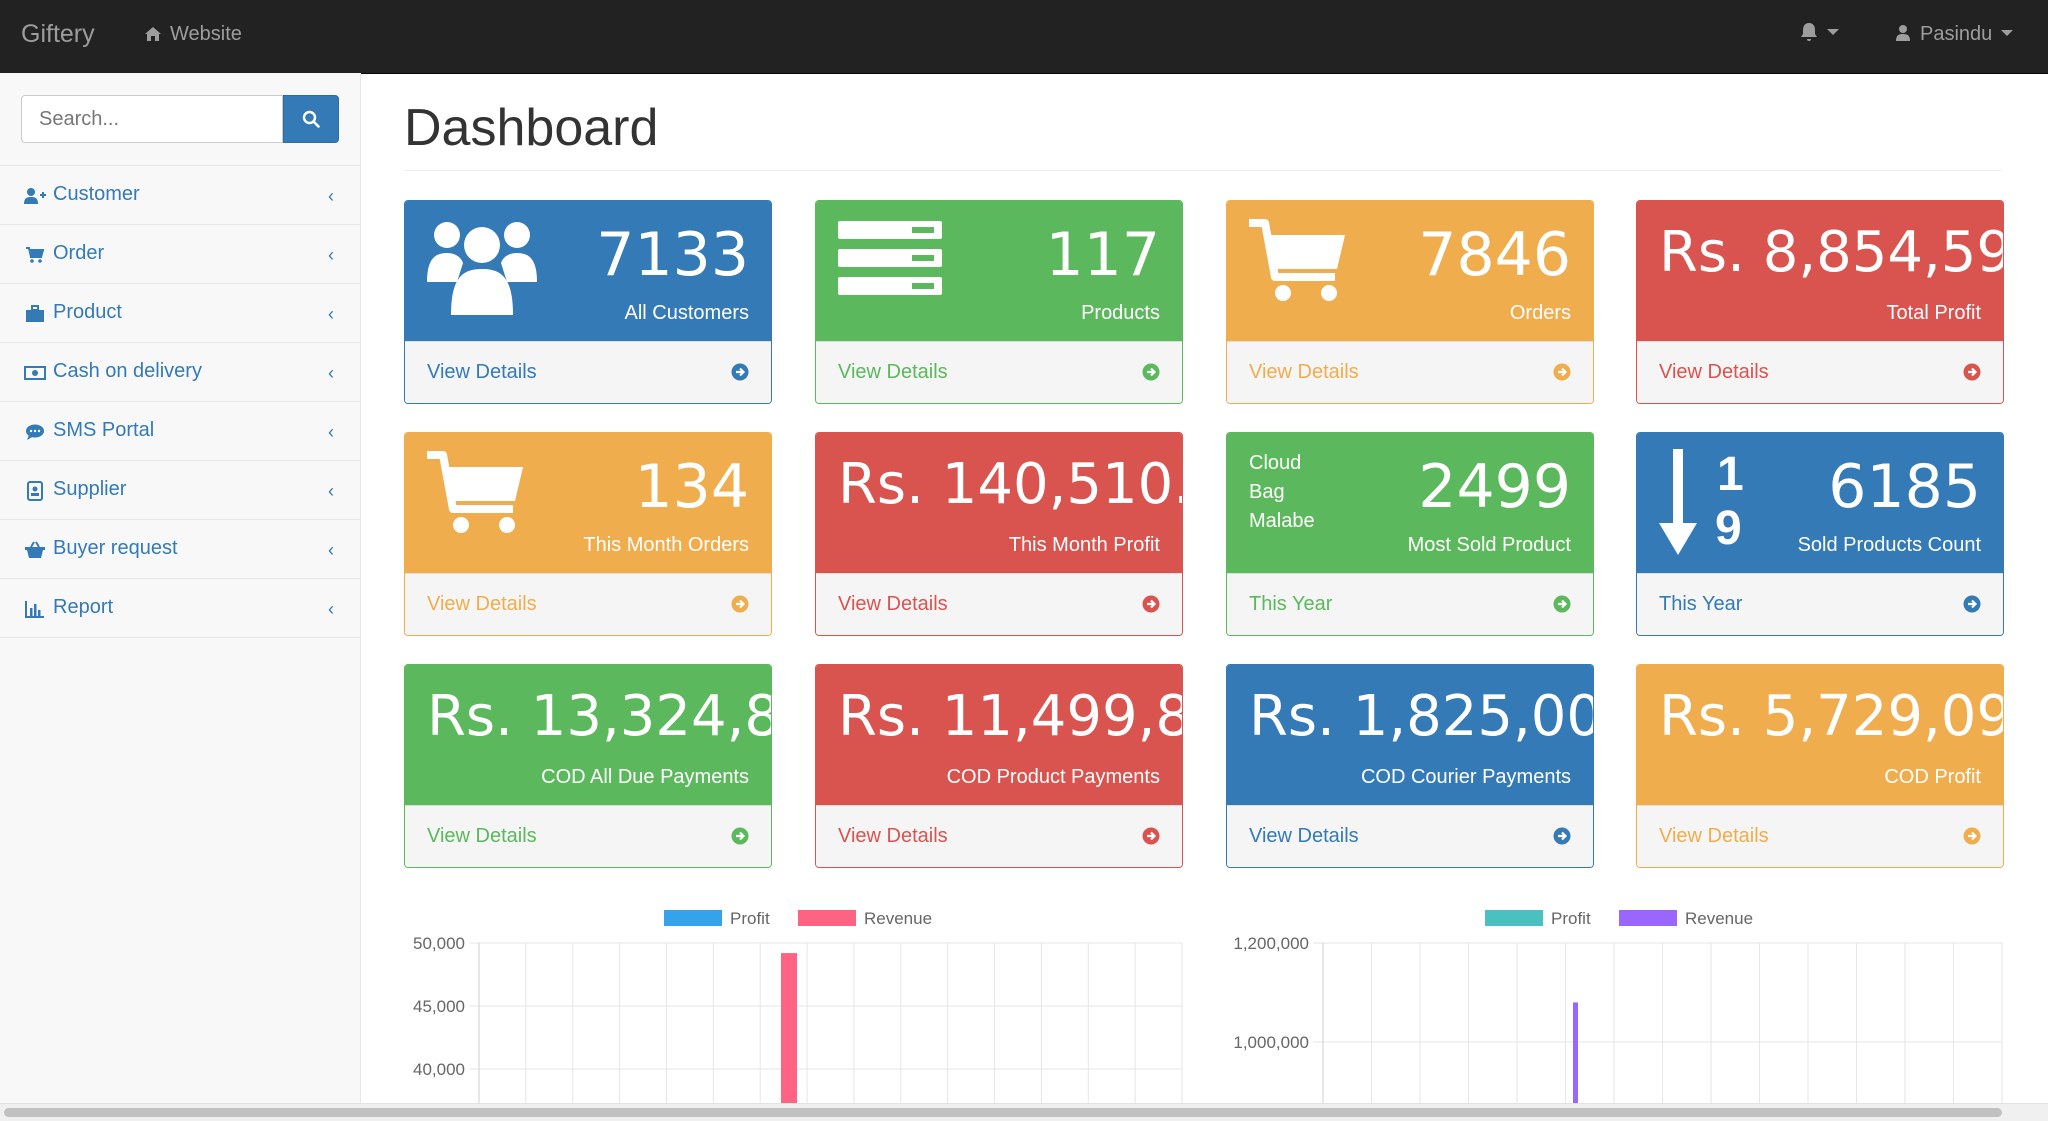 This screenshot has width=2048, height=1121. Describe the element at coordinates (1618, 1006) in the screenshot. I see `profit-revenue-chart: Profit Revenue 1,200,000 1,000,000` at that location.